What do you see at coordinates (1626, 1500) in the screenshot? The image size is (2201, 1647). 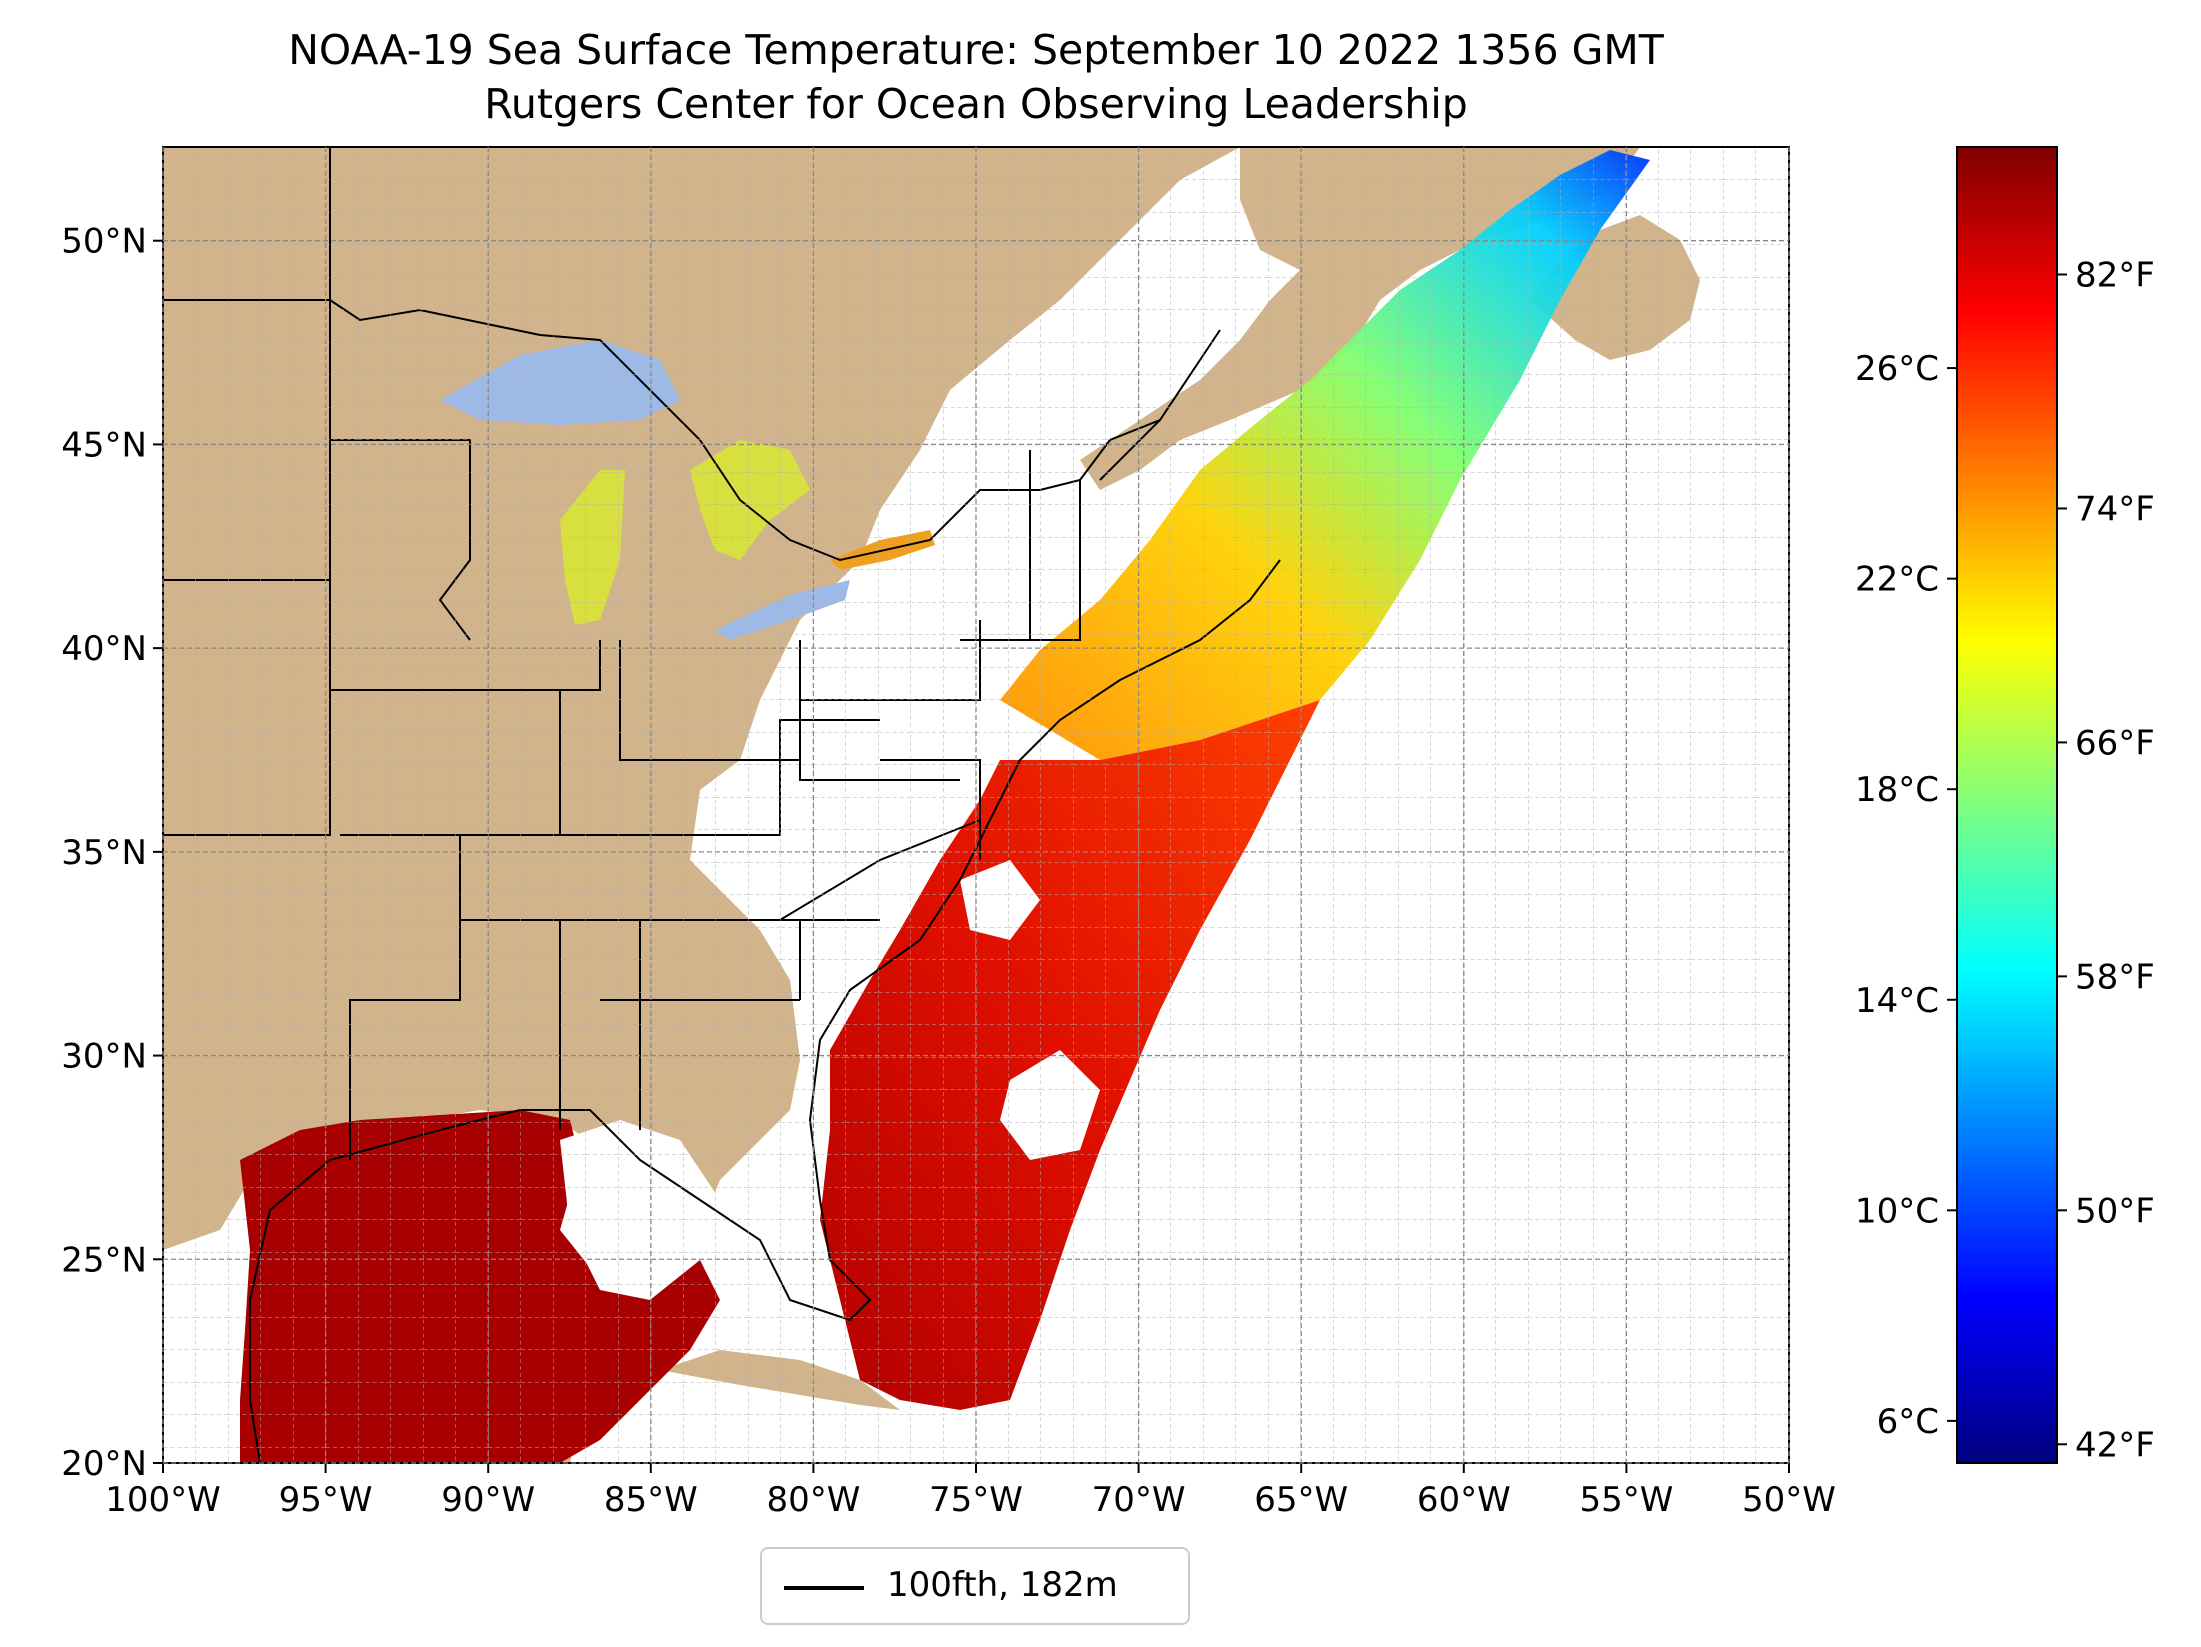 I see `lon-tick-label: 55°W` at bounding box center [1626, 1500].